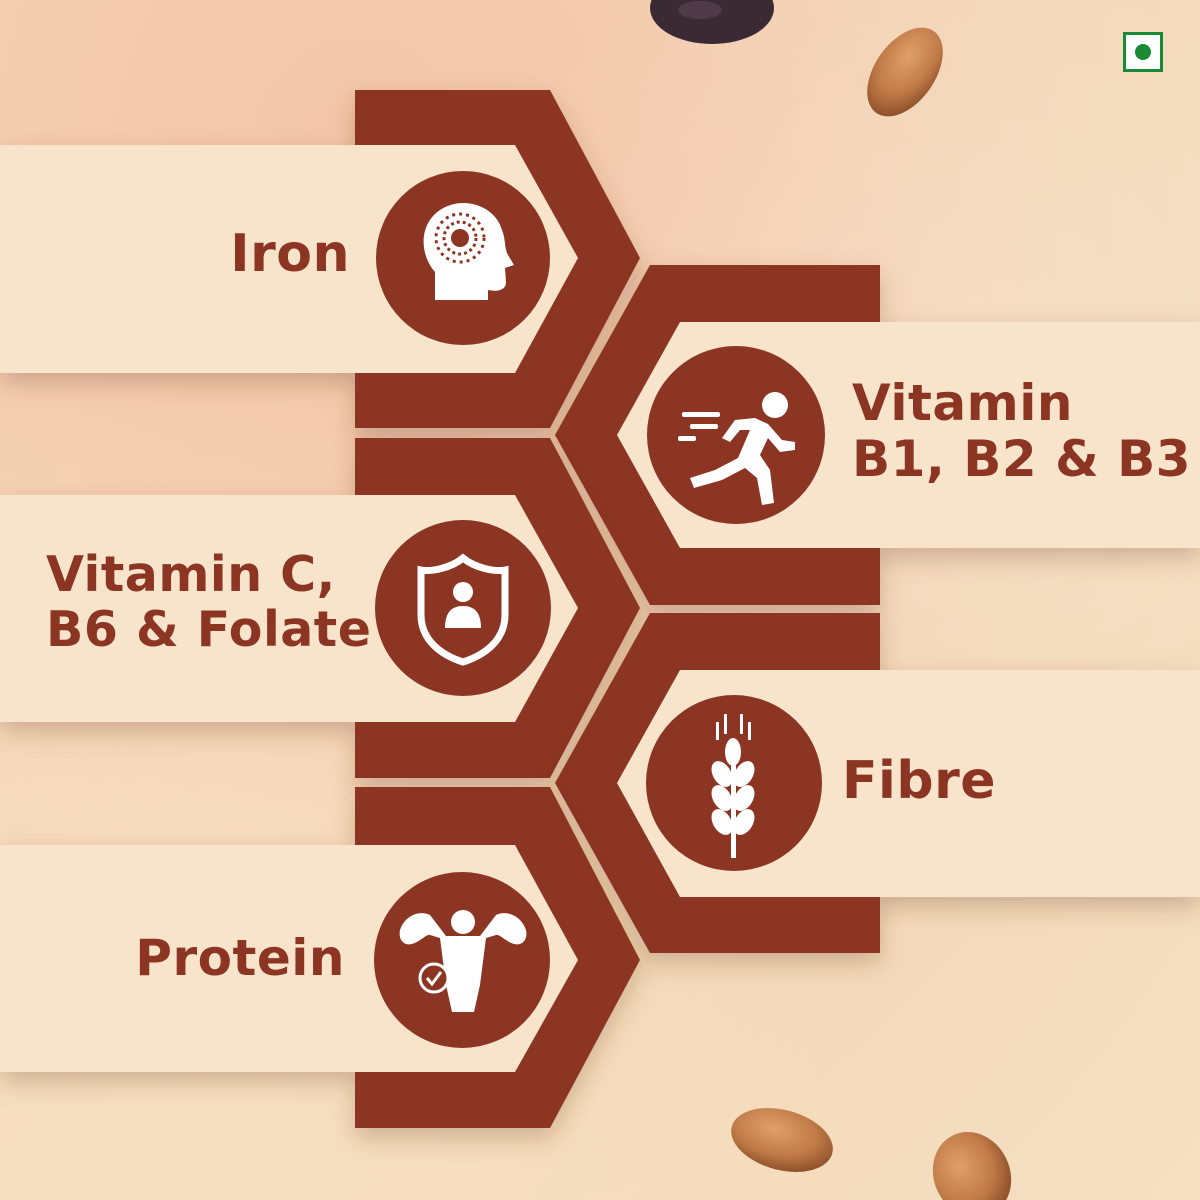 Image resolution: width=1200 pixels, height=1200 pixels. I want to click on almond-decoration-top, so click(905, 72).